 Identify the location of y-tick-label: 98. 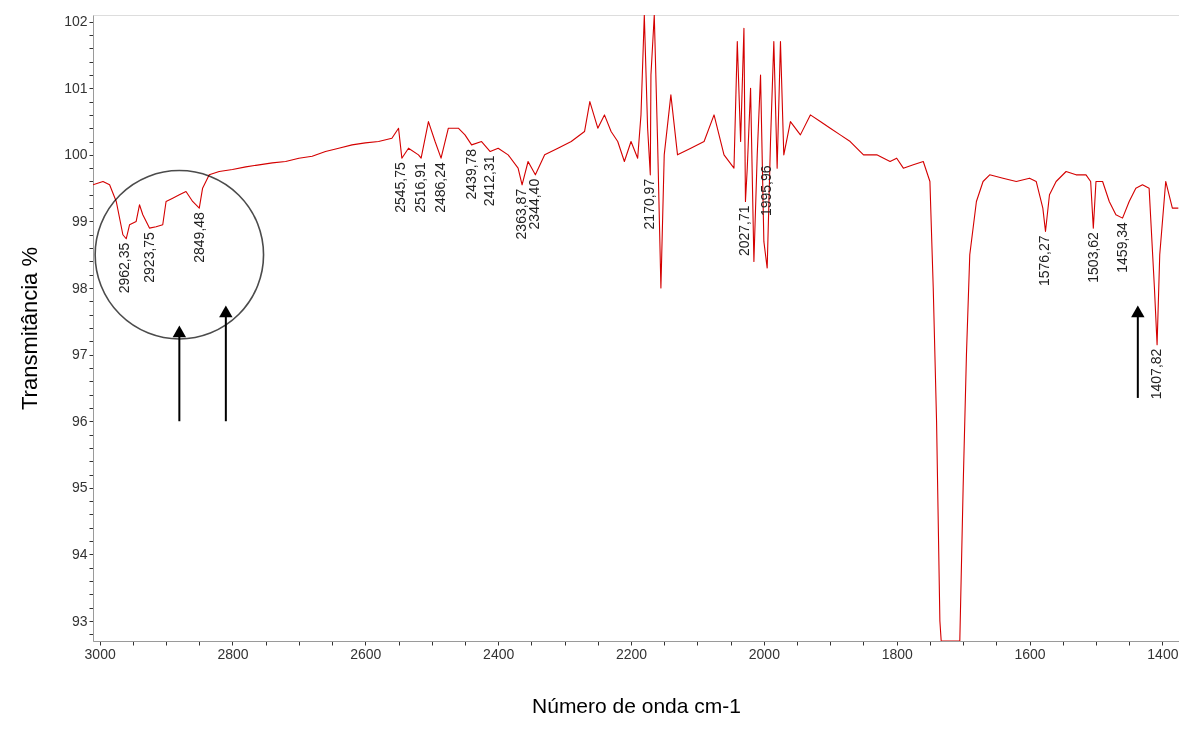
(79, 287).